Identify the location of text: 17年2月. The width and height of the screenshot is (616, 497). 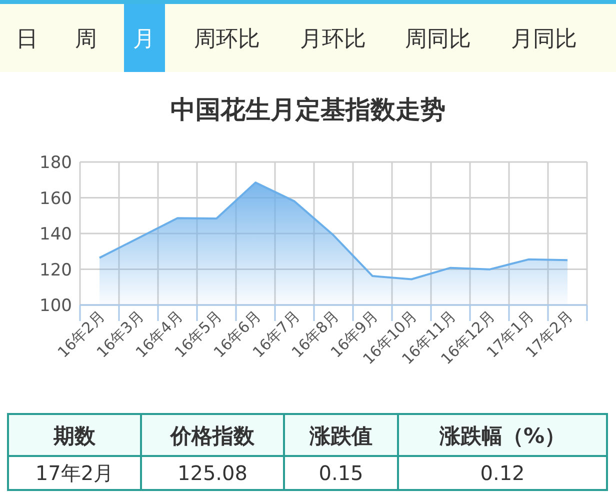
(74, 473).